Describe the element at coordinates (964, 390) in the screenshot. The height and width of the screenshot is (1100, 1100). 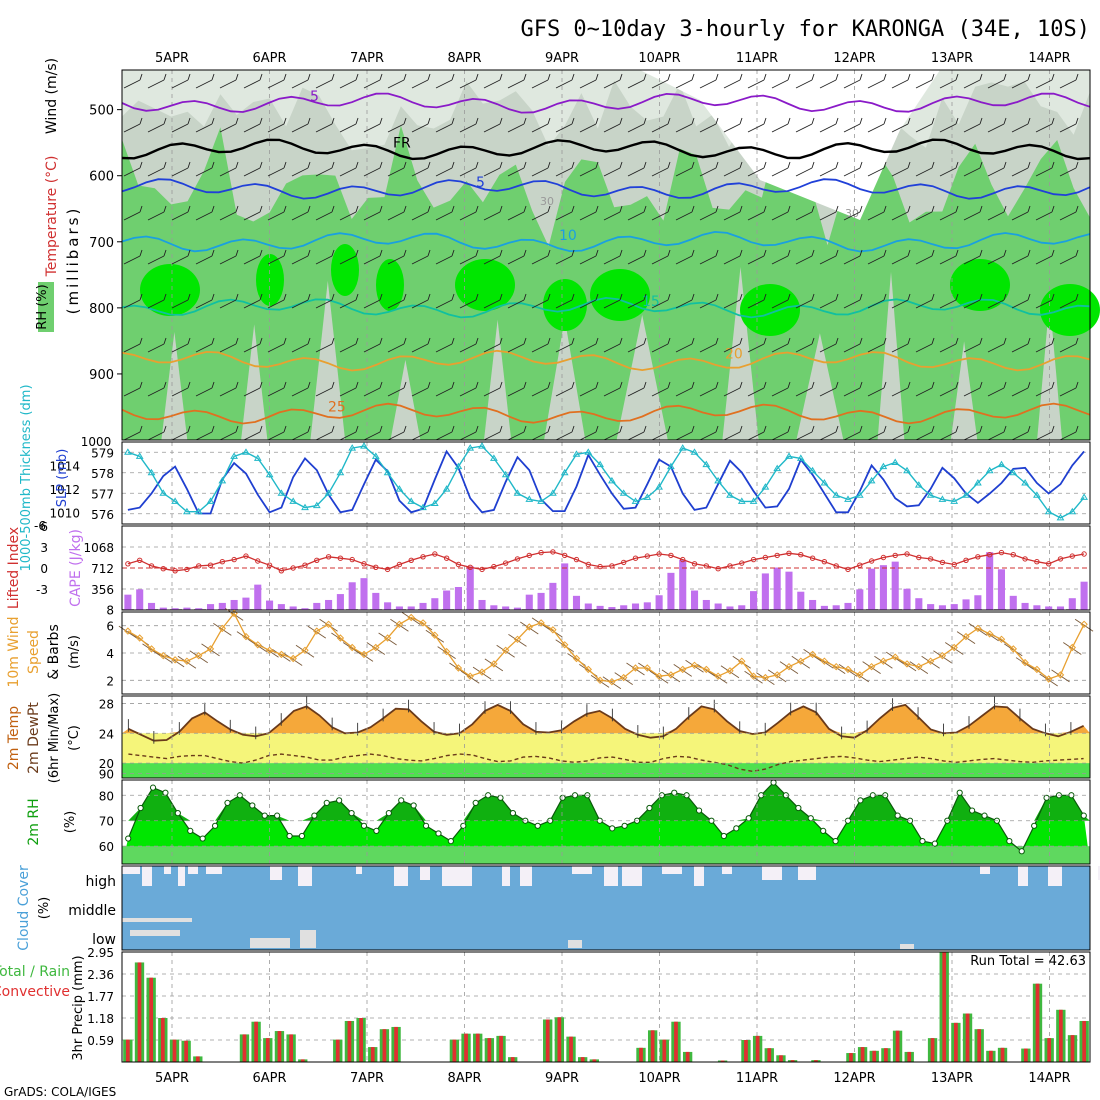
I see `rh-dry-plume` at that location.